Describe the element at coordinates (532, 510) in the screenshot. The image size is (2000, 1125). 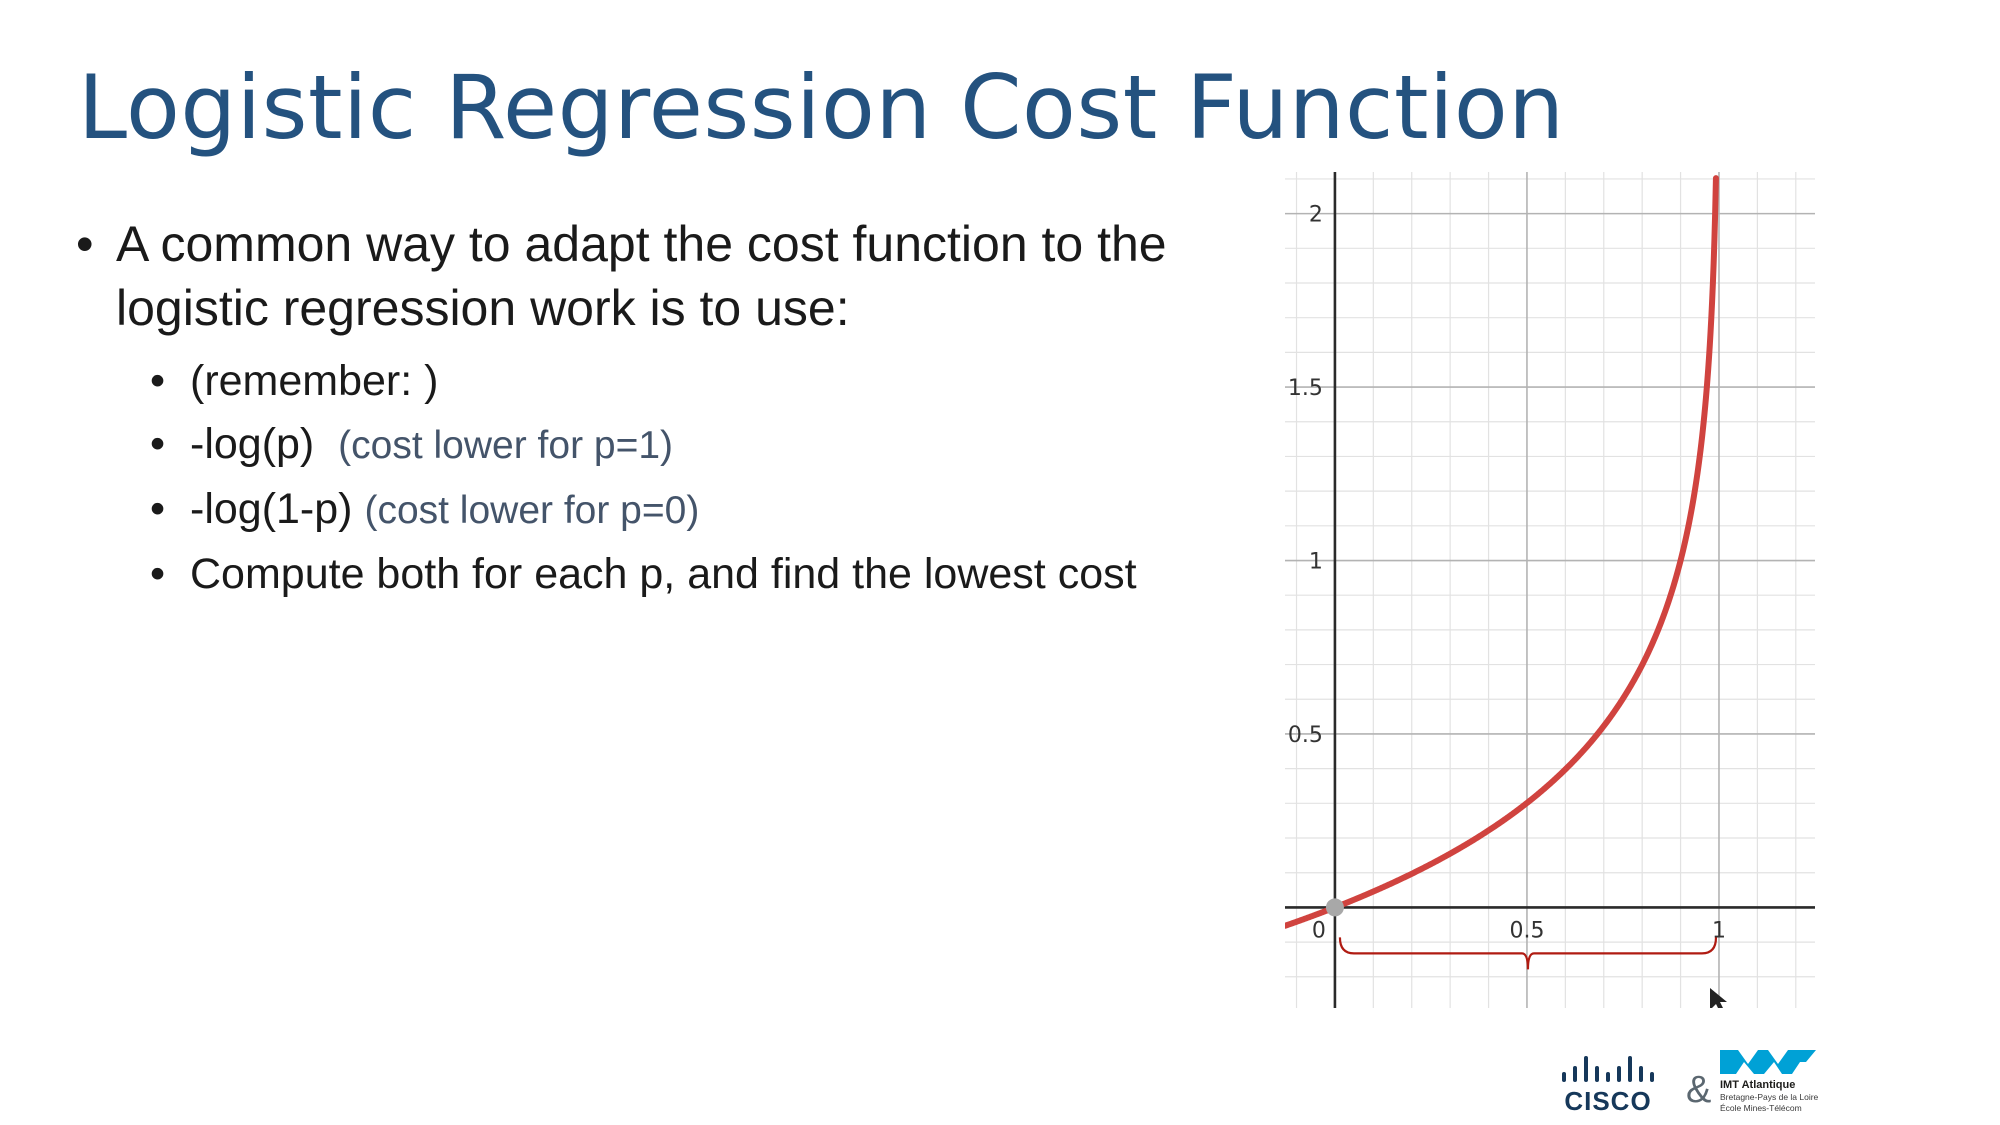
I see `sub-bullet-note: (cost lower for p=0)` at that location.